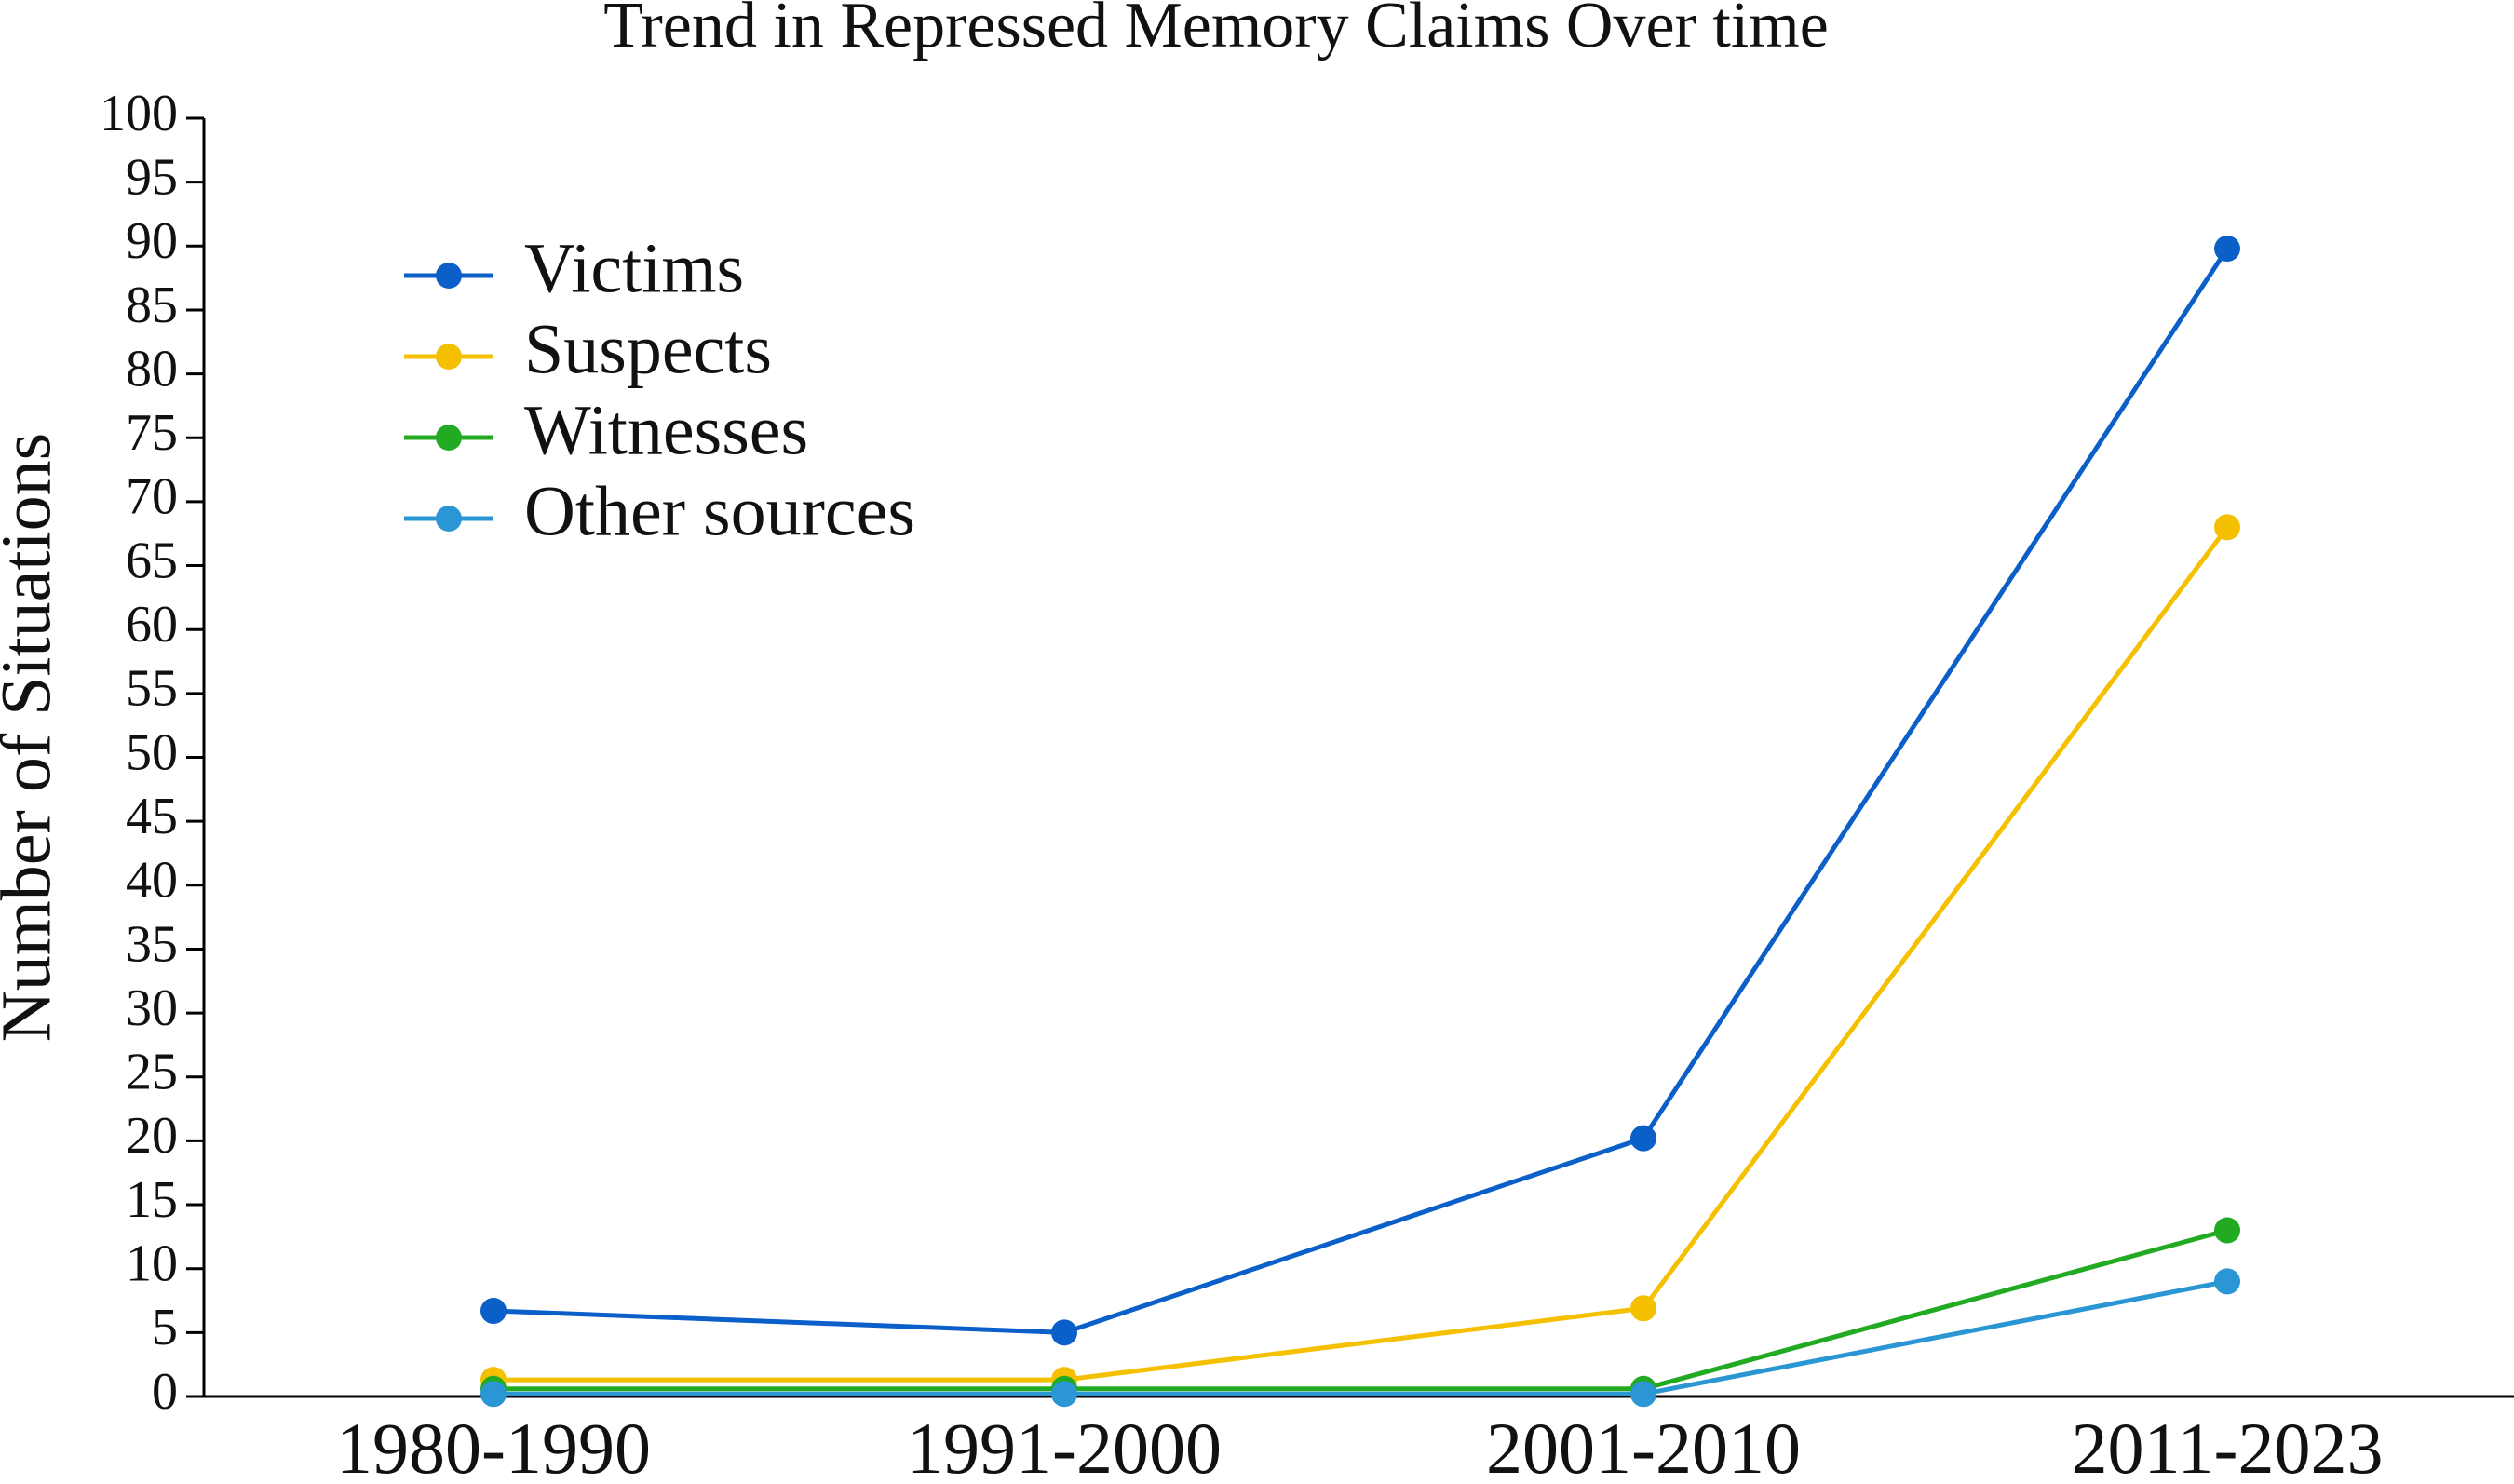 This screenshot has height=1484, width=2514. What do you see at coordinates (494, 1446) in the screenshot?
I see `x-tick-label: 1980-1990` at bounding box center [494, 1446].